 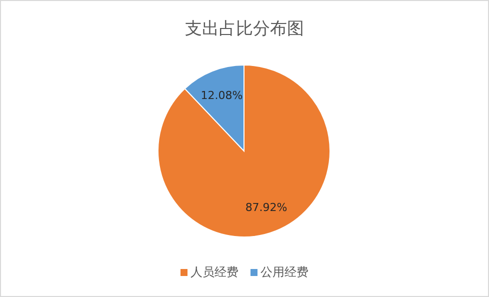 I want to click on data-label: 87.92%, so click(x=266, y=207).